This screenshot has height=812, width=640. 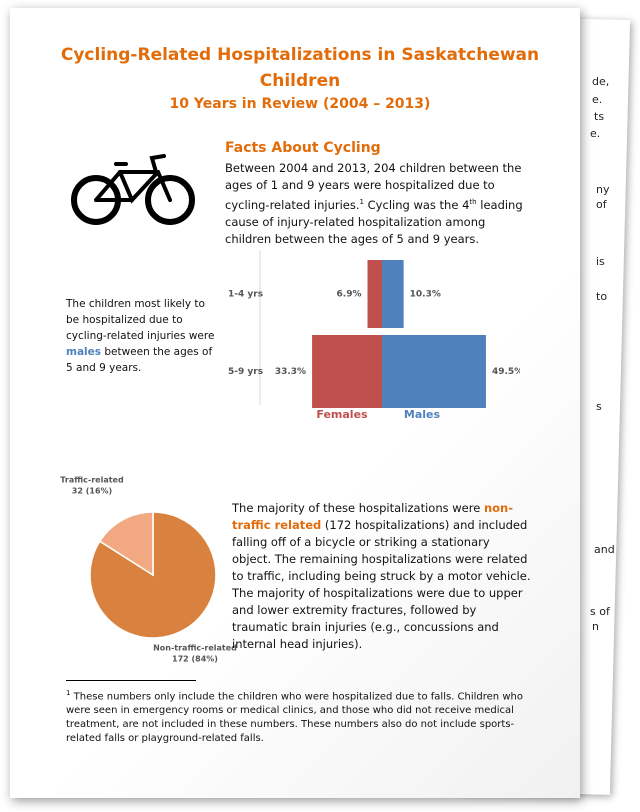 I want to click on heading: Facts About Cycling, so click(x=303, y=148).